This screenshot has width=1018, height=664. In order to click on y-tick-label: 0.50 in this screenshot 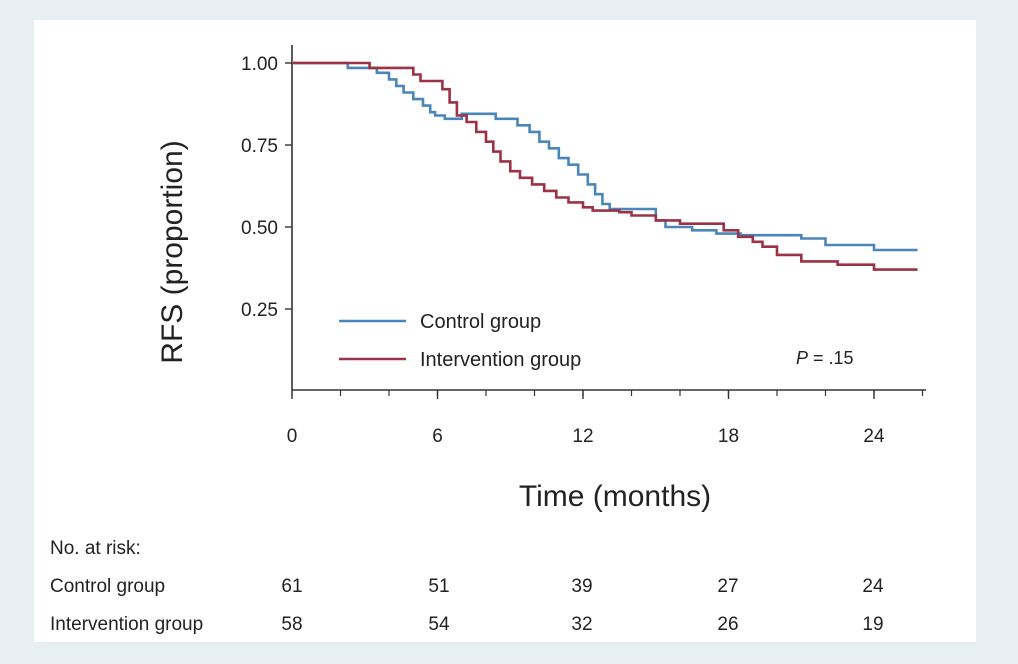, I will do `click(259, 228)`.